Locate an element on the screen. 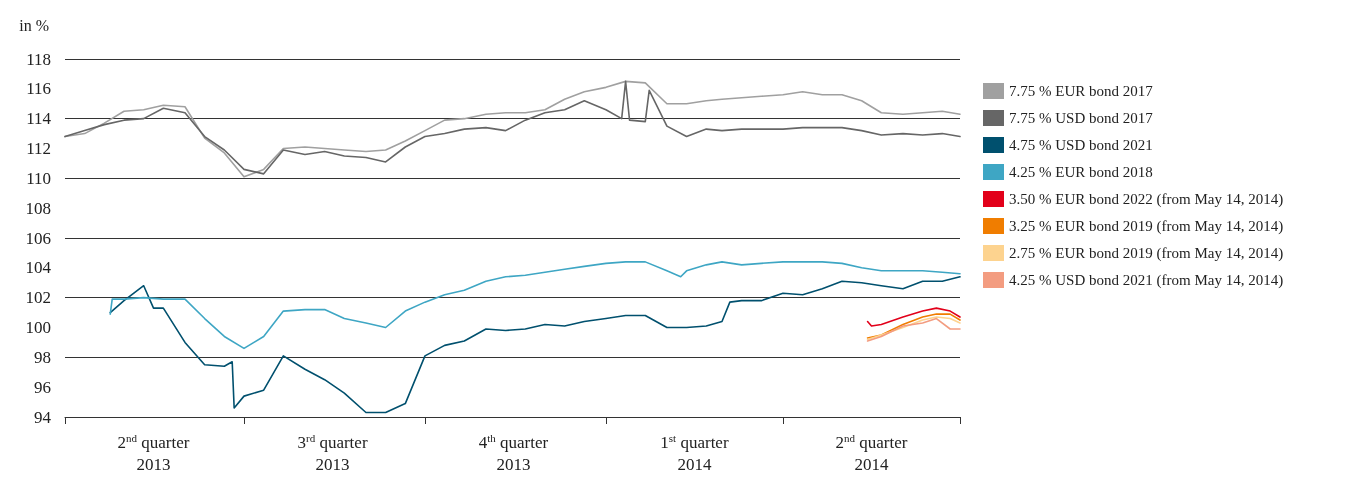 The width and height of the screenshot is (1364, 477). y-tick-label: 110 is located at coordinates (38, 178).